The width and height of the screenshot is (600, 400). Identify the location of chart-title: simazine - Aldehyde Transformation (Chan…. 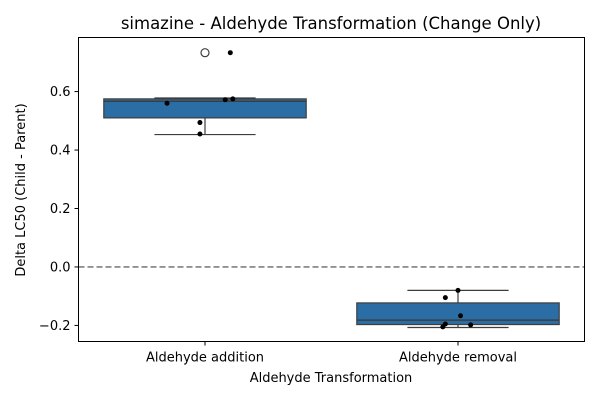
(331, 23).